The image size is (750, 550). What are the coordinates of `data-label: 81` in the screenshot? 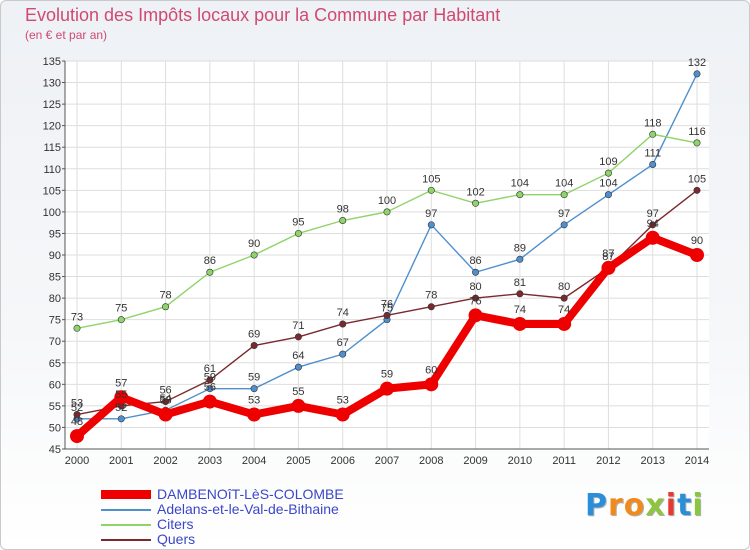 It's located at (520, 283).